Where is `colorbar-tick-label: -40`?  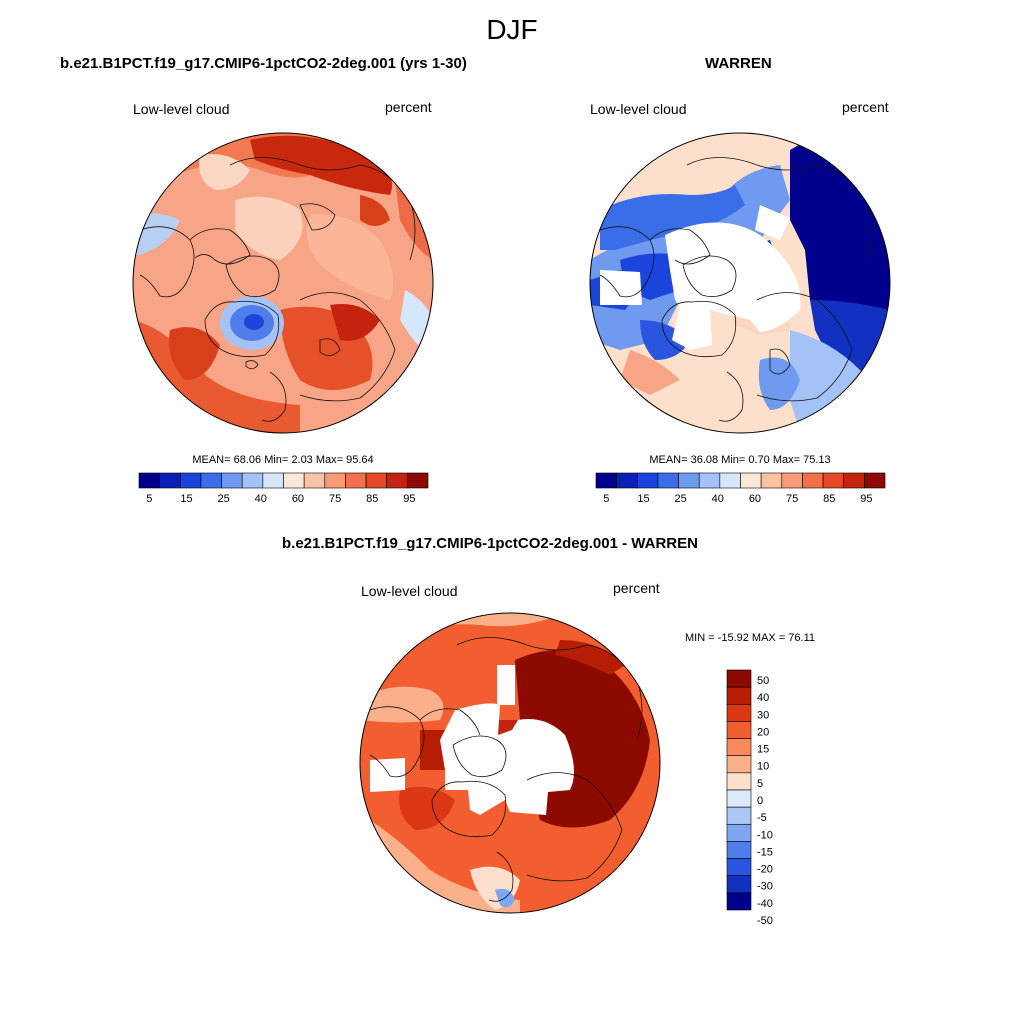
colorbar-tick-label: -40 is located at coordinates (765, 904).